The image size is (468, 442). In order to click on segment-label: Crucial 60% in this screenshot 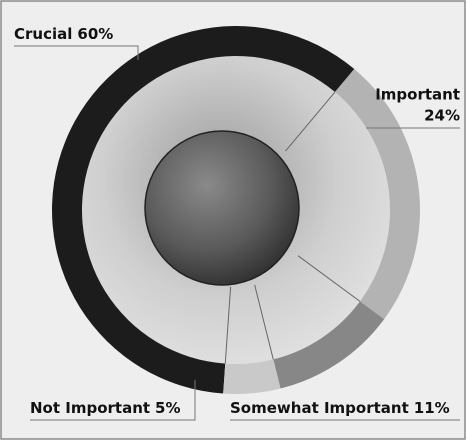, I will do `click(63, 34)`.